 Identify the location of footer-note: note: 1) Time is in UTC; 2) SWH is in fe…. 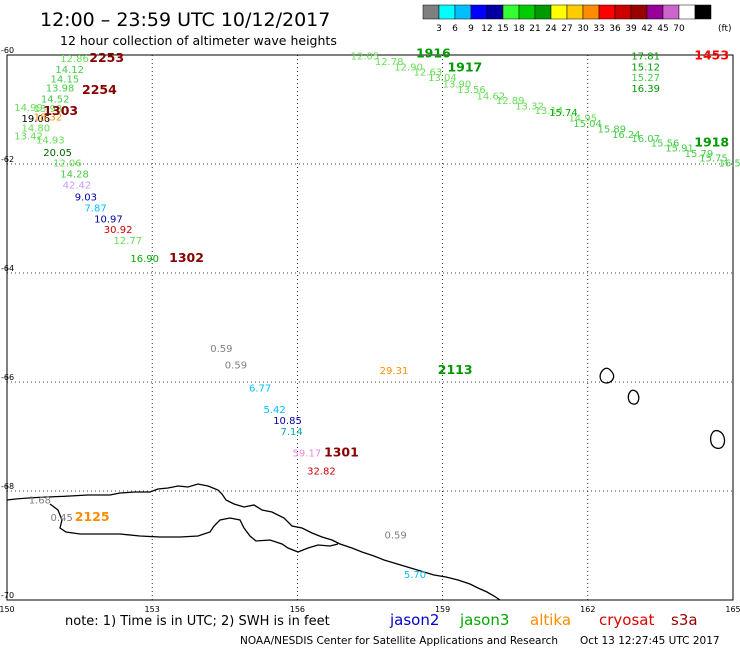
(197, 621).